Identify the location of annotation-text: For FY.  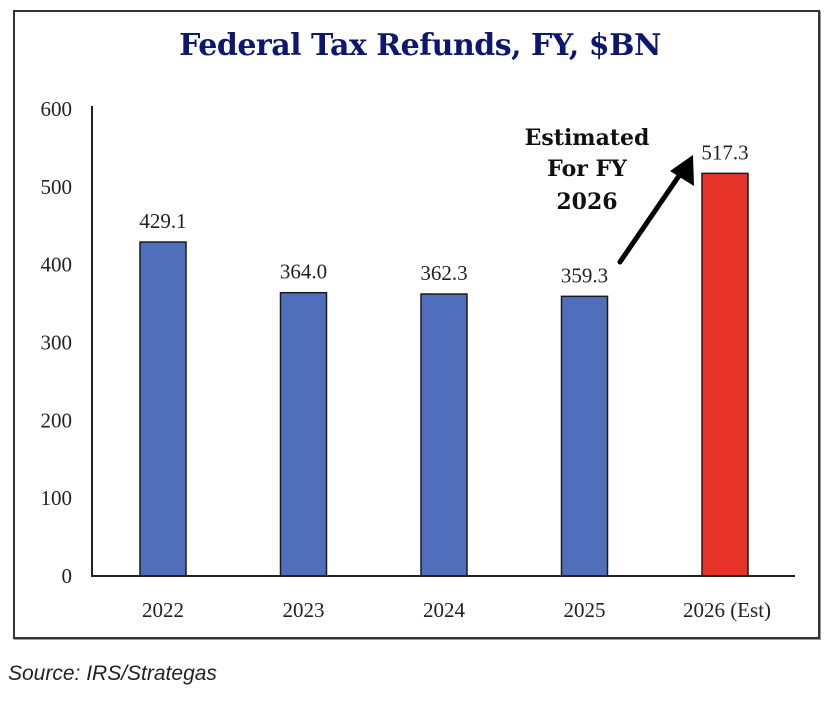
(587, 169).